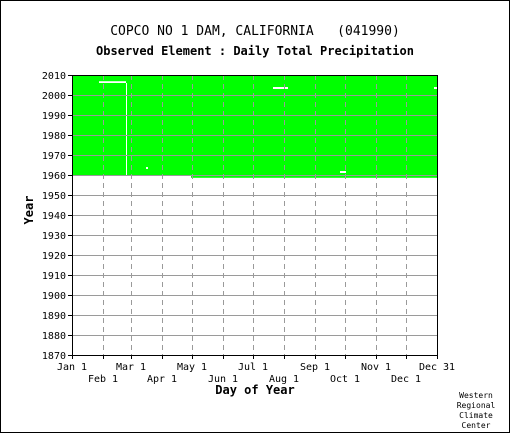 The height and width of the screenshot is (433, 510). Describe the element at coordinates (54, 216) in the screenshot. I see `y-tick-label: 1940` at that location.